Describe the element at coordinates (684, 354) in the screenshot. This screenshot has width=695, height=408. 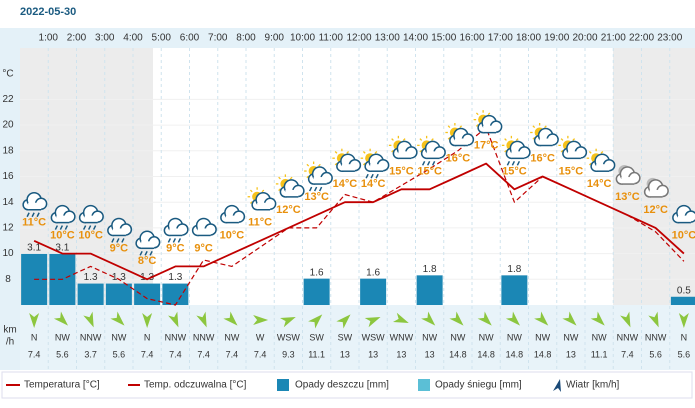
I see `wind-speed: 5.6` at that location.